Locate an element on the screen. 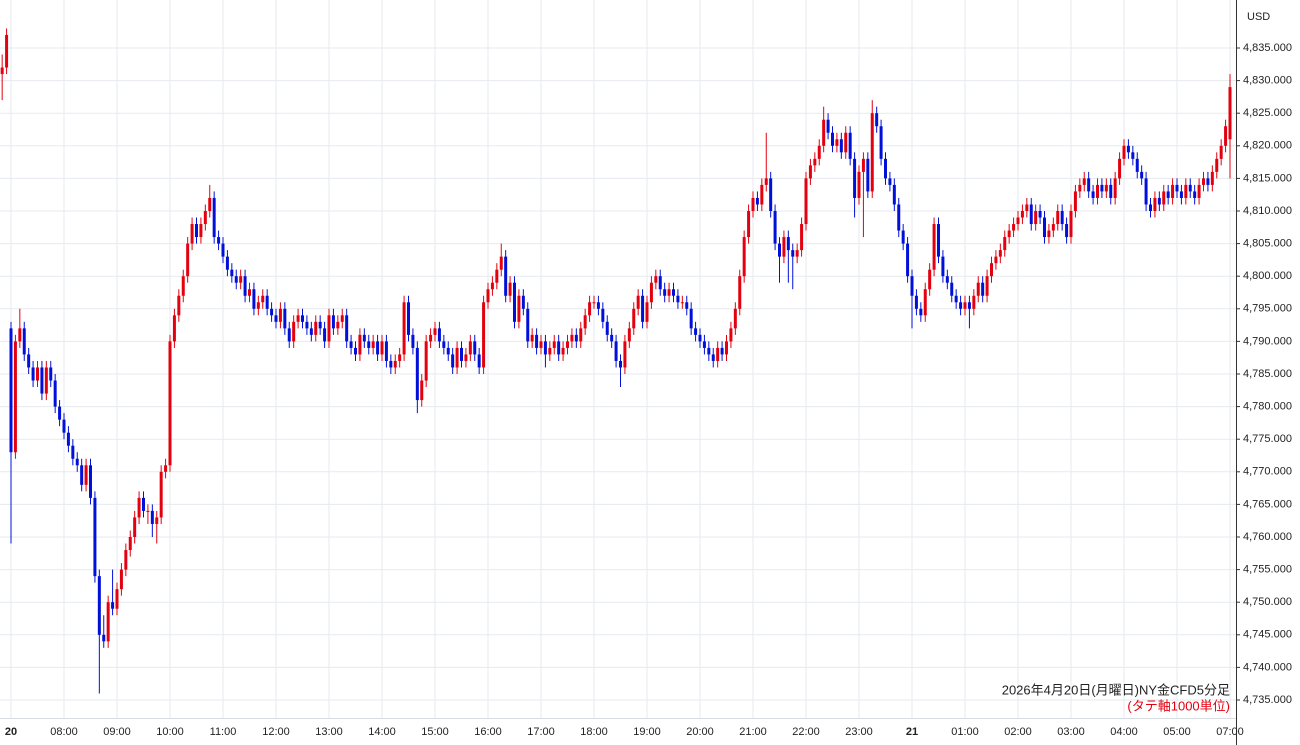  x-tick-label: 16:00 is located at coordinates (488, 732).